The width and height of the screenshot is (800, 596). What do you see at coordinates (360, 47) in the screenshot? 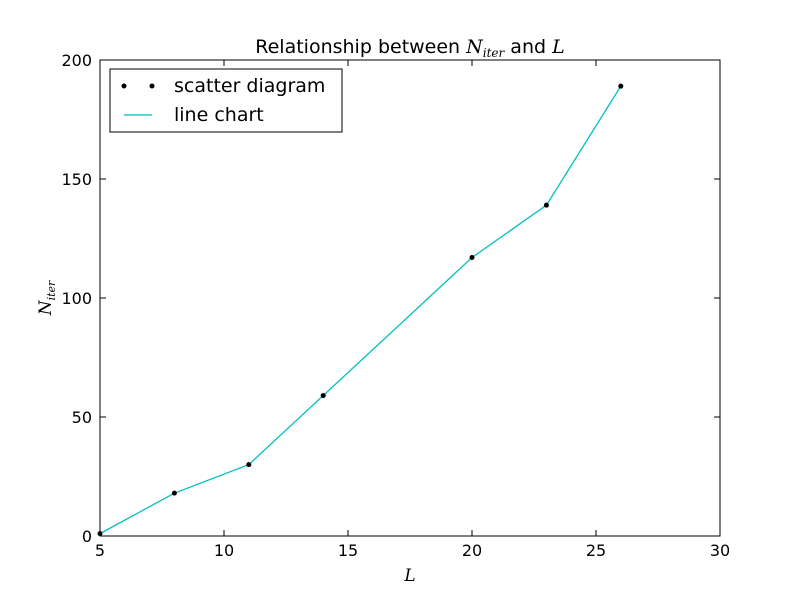
I see `title-prefix: Relationship between` at bounding box center [360, 47].